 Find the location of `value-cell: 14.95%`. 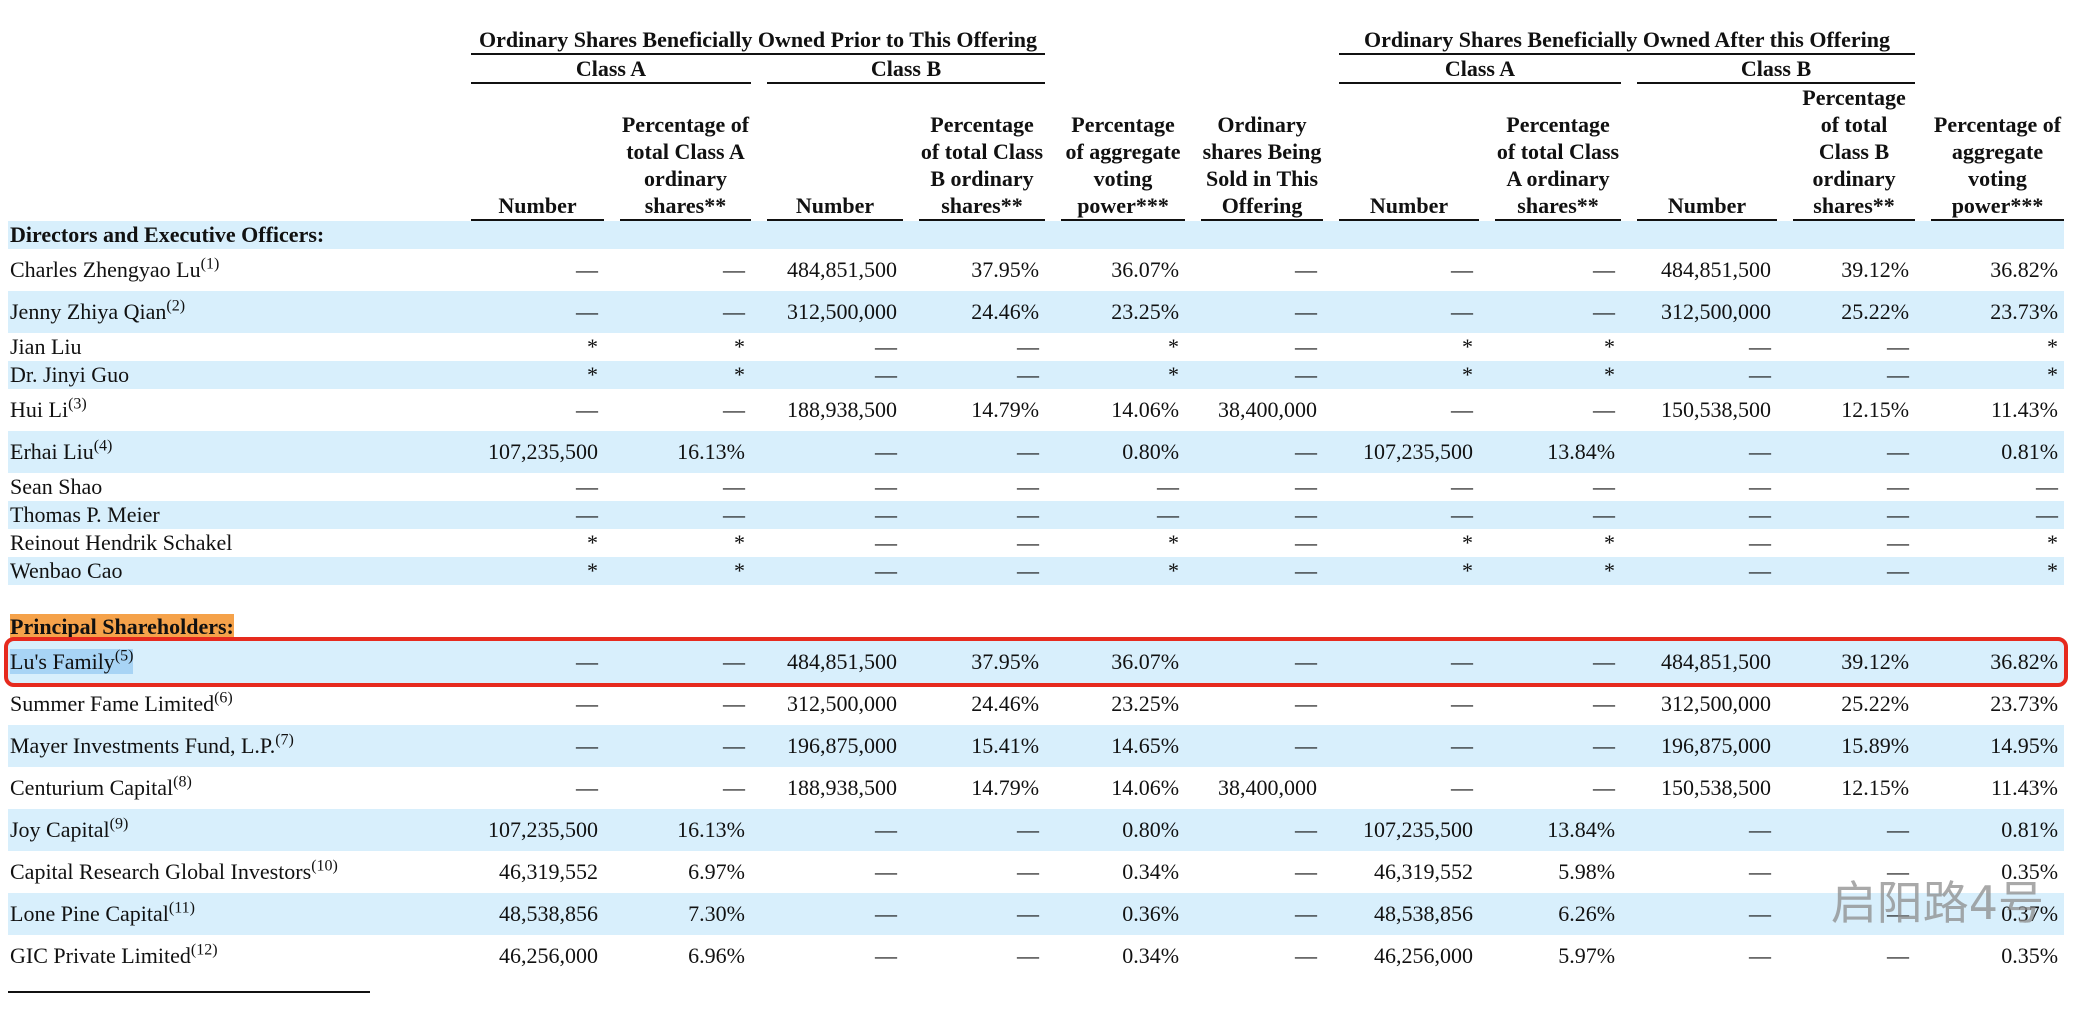

value-cell: 14.95% is located at coordinates (1990, 746).